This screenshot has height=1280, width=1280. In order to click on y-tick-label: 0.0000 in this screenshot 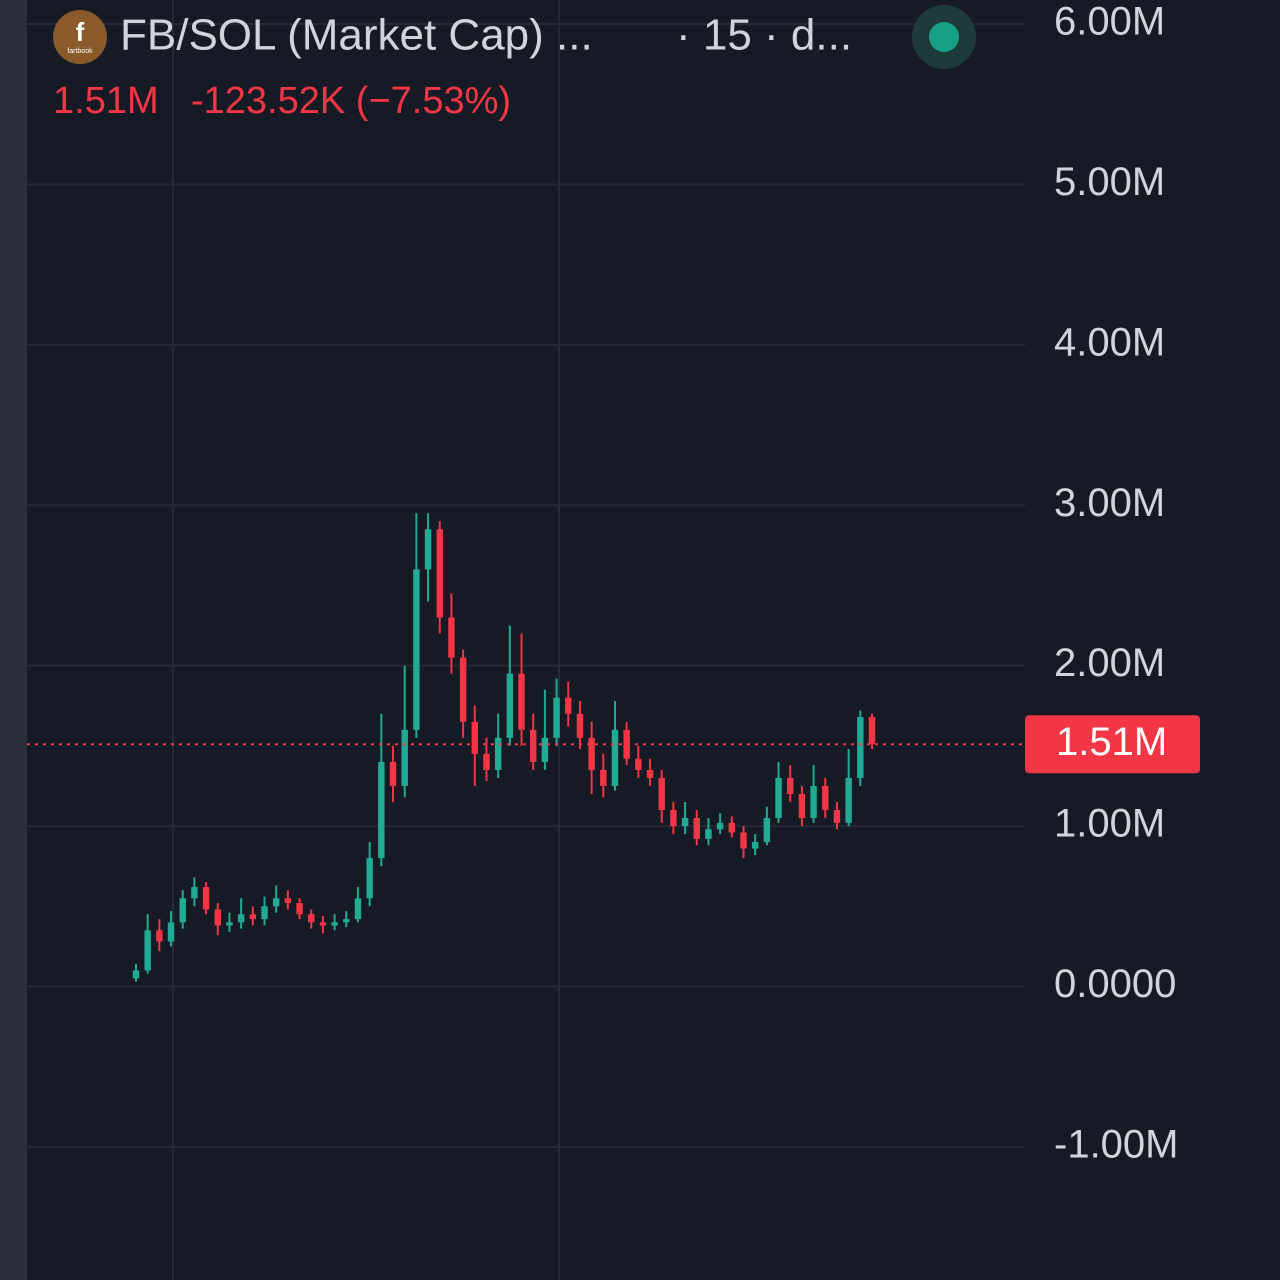, I will do `click(1115, 984)`.